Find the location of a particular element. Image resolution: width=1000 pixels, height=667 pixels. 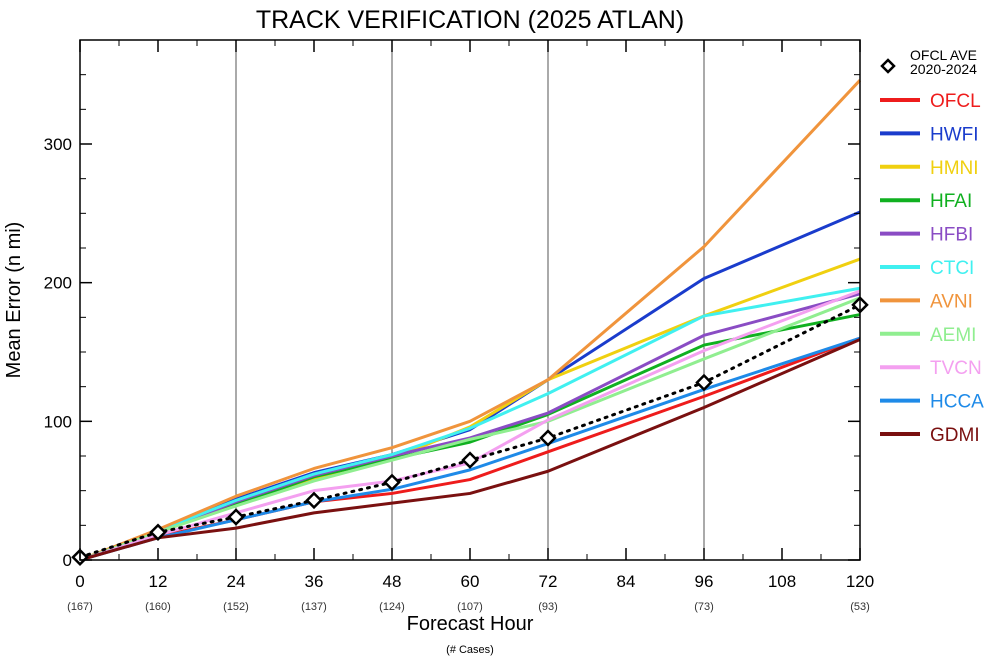

x-tick-label: 0 is located at coordinates (79, 581).